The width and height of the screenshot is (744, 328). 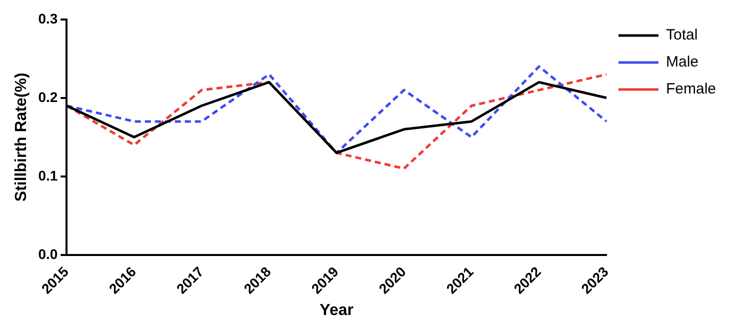 I want to click on y-tick-label: 0.2, so click(x=48, y=96).